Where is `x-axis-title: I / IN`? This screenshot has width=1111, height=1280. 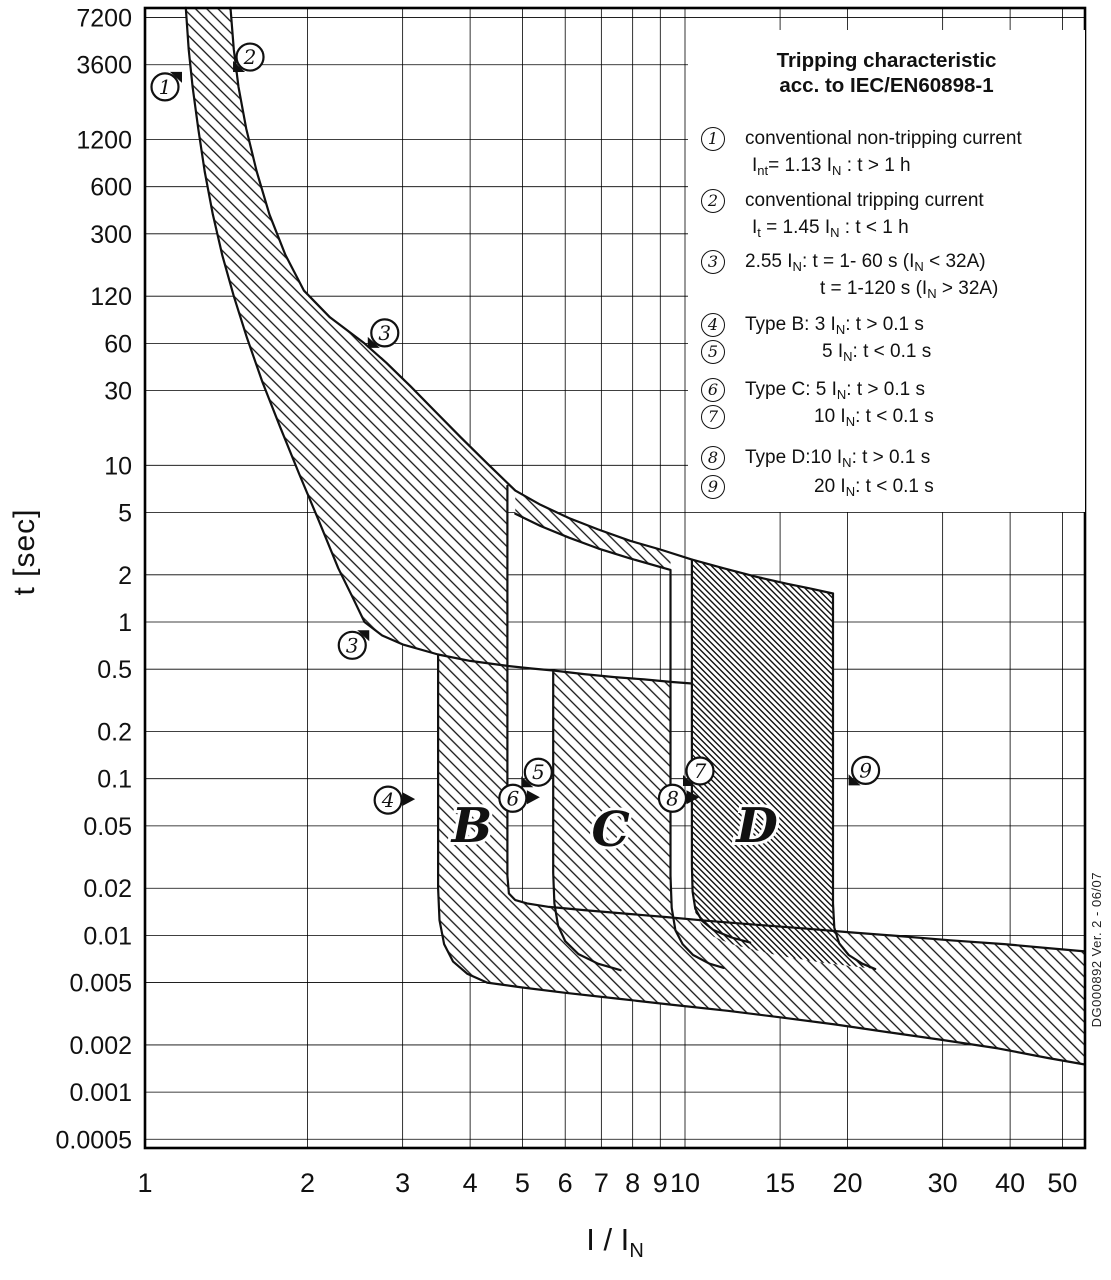
x-axis-title: I / IN is located at coordinates (615, 1242).